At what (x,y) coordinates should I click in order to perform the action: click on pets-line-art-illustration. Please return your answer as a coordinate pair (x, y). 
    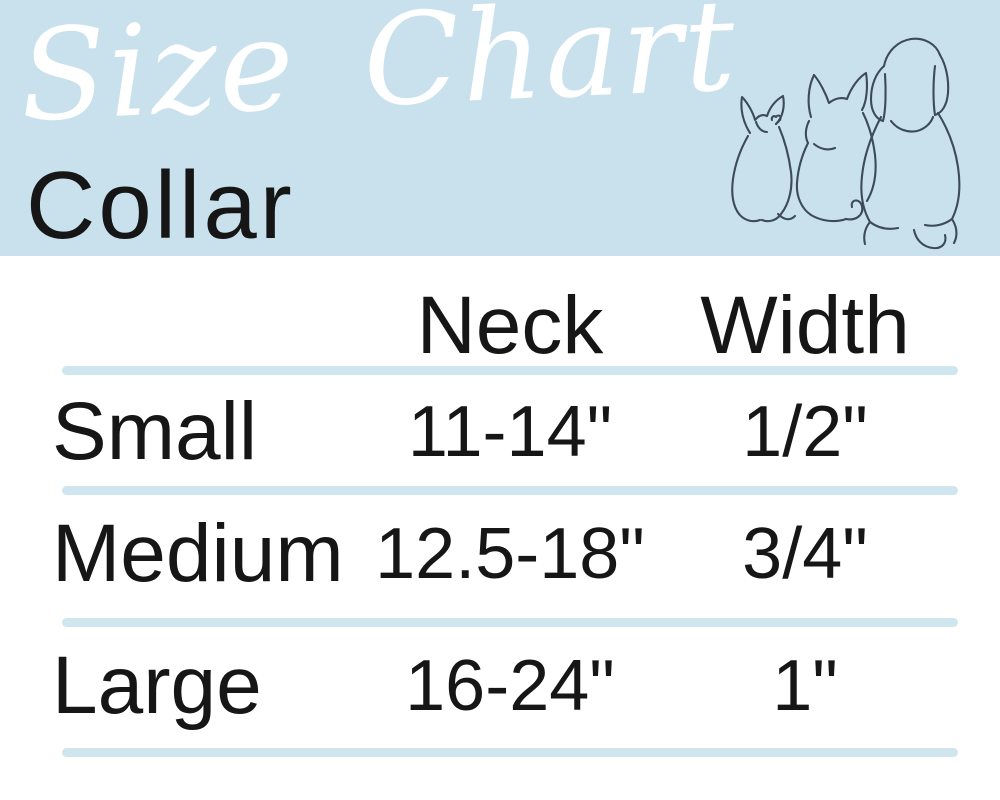
    Looking at the image, I should click on (846, 143).